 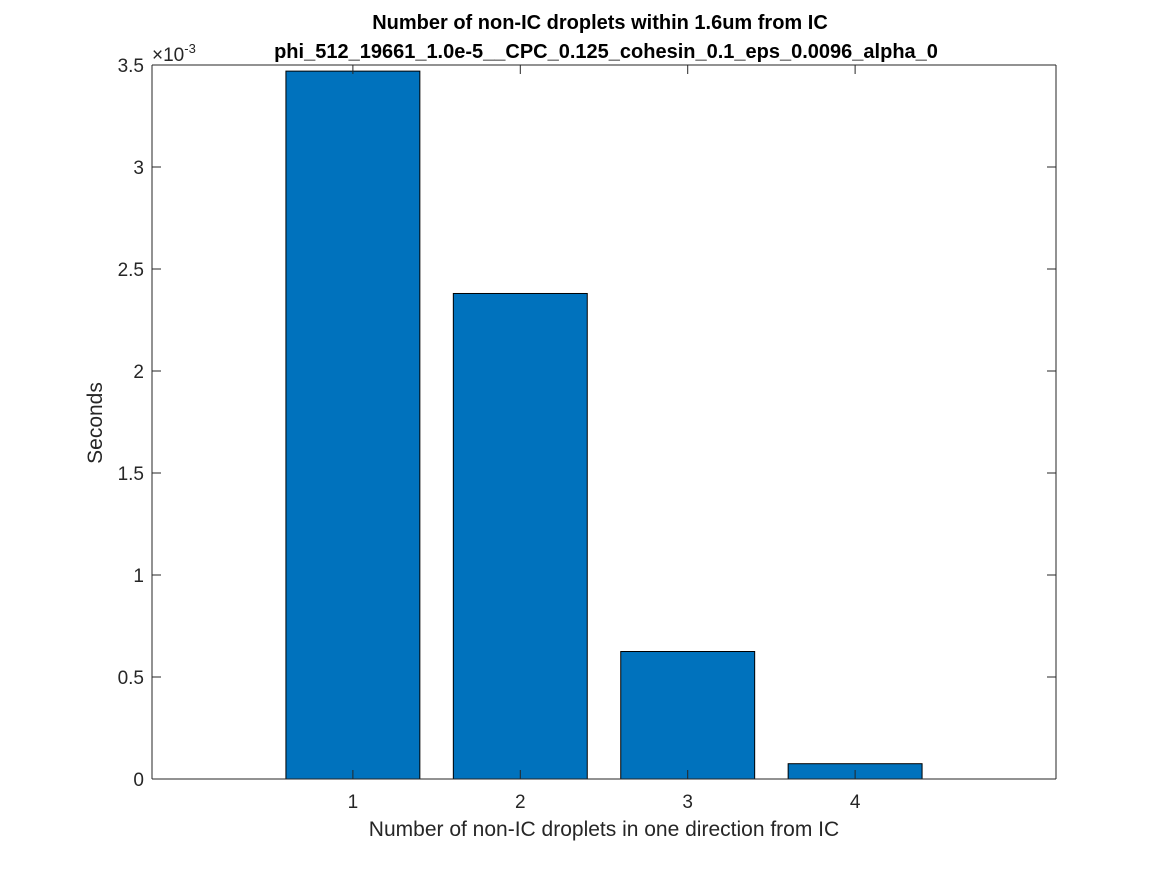 I want to click on y-tick-label: 2, so click(x=138, y=372).